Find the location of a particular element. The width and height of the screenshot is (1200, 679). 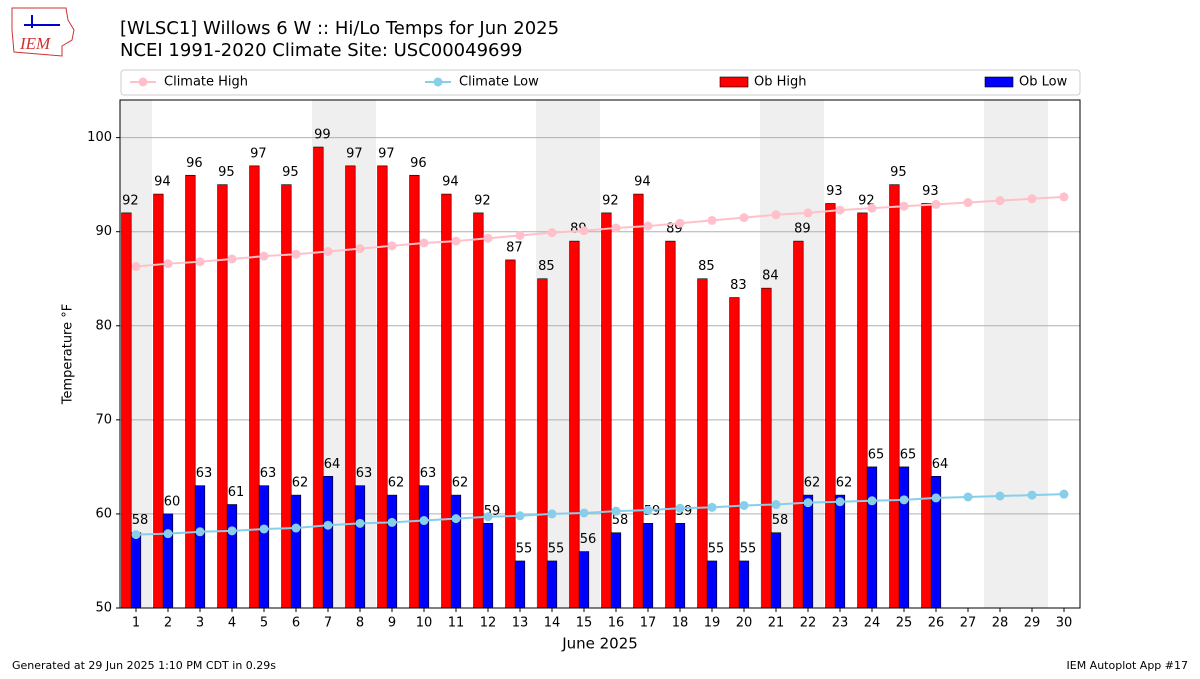

legend-swatch is located at coordinates (734, 82).